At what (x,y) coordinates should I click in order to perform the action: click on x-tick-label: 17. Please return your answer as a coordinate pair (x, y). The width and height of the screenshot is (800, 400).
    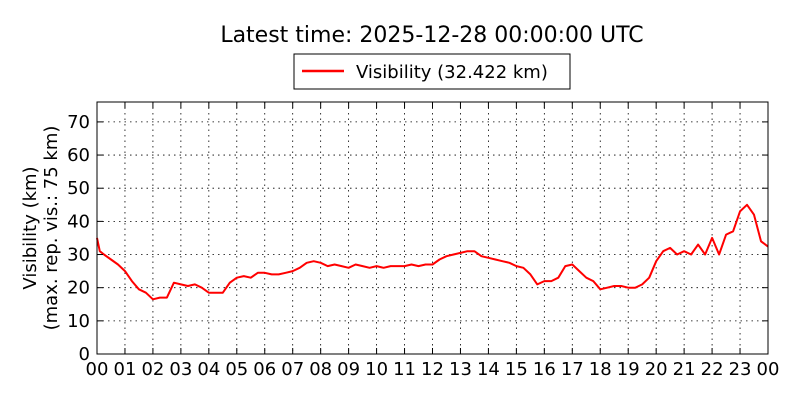
    Looking at the image, I should click on (572, 369).